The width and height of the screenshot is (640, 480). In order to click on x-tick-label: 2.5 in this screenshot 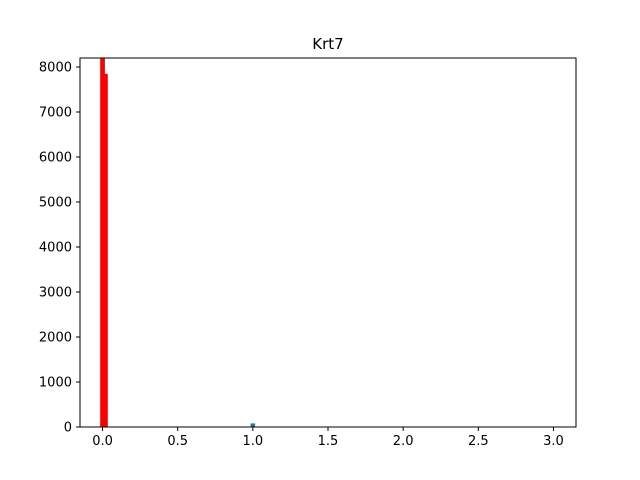, I will do `click(478, 441)`.